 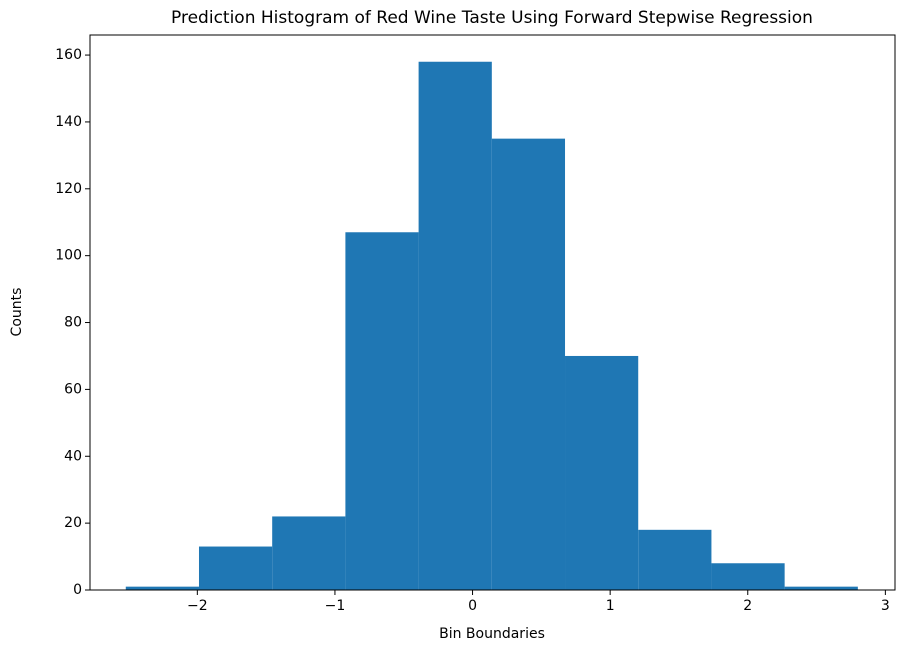 What do you see at coordinates (73, 456) in the screenshot?
I see `y-tick-label: 40` at bounding box center [73, 456].